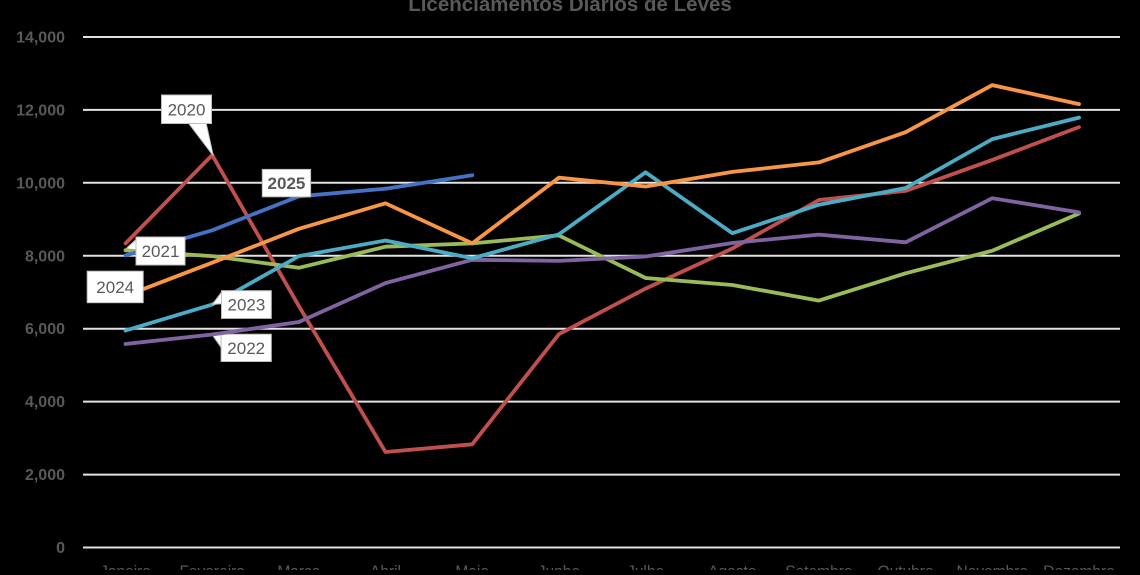 The image size is (1140, 575). What do you see at coordinates (125, 567) in the screenshot?
I see `svg-text: Janeiro` at bounding box center [125, 567].